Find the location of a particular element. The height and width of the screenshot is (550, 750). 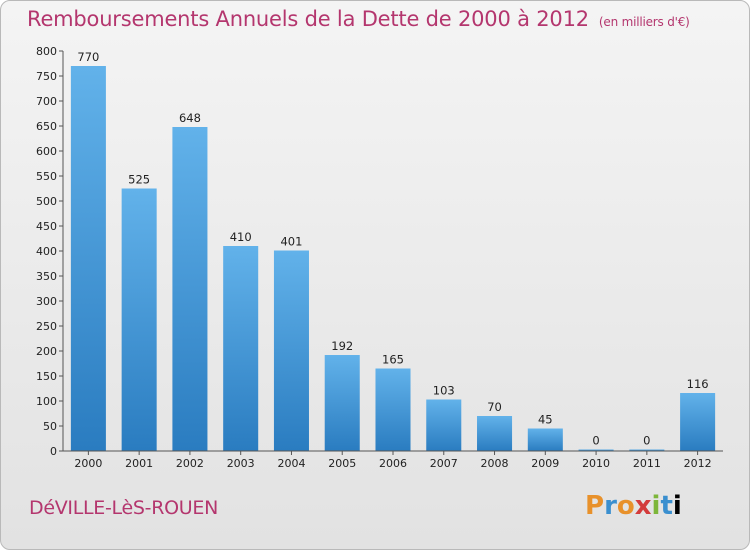

value-label-2010: 0 is located at coordinates (595, 441).